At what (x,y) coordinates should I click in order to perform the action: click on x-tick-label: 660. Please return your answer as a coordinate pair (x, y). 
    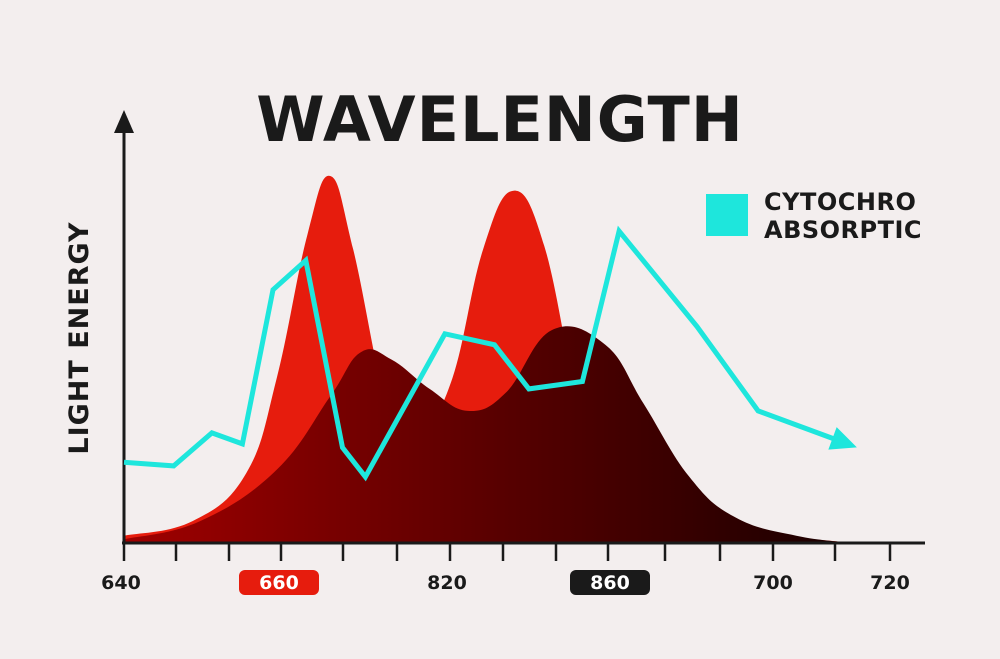
    Looking at the image, I should click on (279, 583).